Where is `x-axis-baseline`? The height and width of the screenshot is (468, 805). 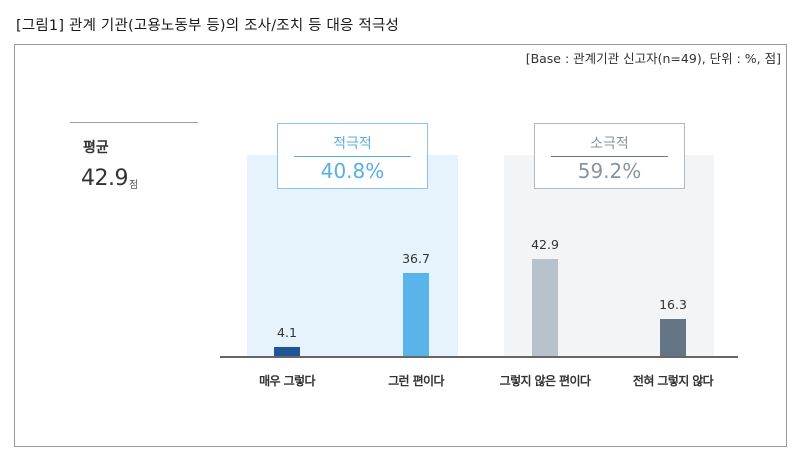 x-axis-baseline is located at coordinates (479, 357).